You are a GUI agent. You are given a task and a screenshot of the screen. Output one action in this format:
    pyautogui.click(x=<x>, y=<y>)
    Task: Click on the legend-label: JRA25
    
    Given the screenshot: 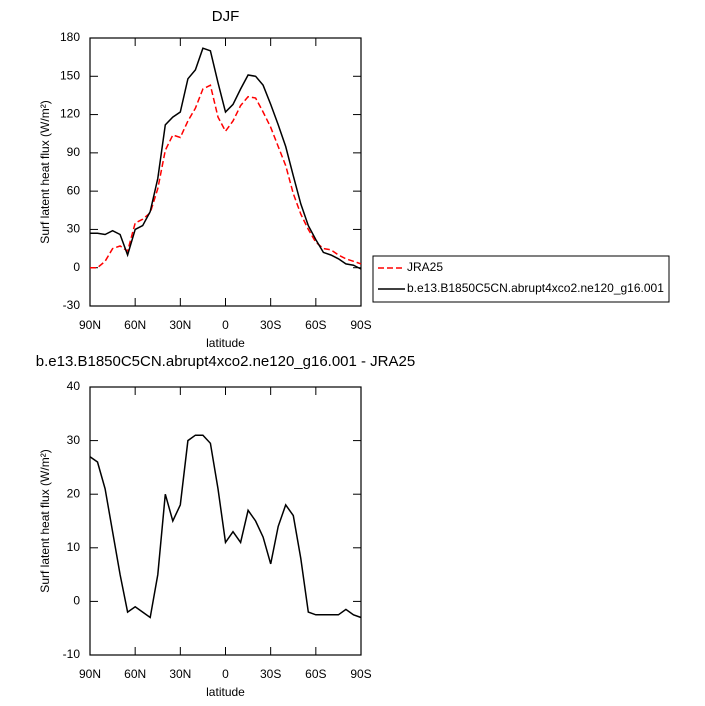 What is the action you would take?
    pyautogui.click(x=425, y=267)
    